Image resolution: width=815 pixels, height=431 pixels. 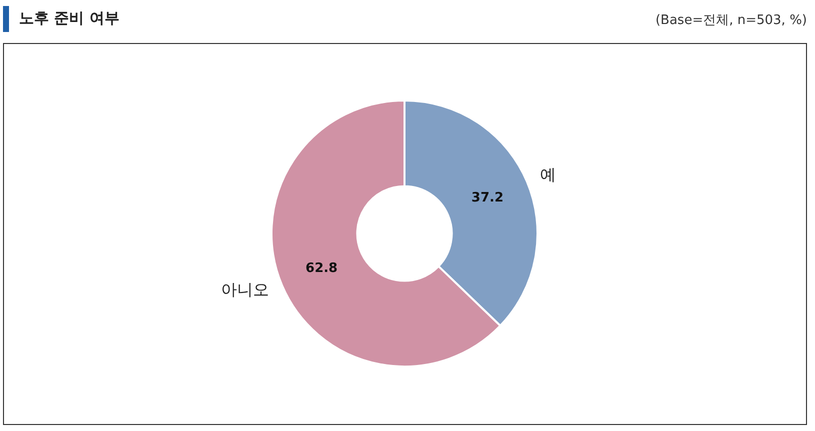 What do you see at coordinates (548, 174) in the screenshot?
I see `slice-label: 예` at bounding box center [548, 174].